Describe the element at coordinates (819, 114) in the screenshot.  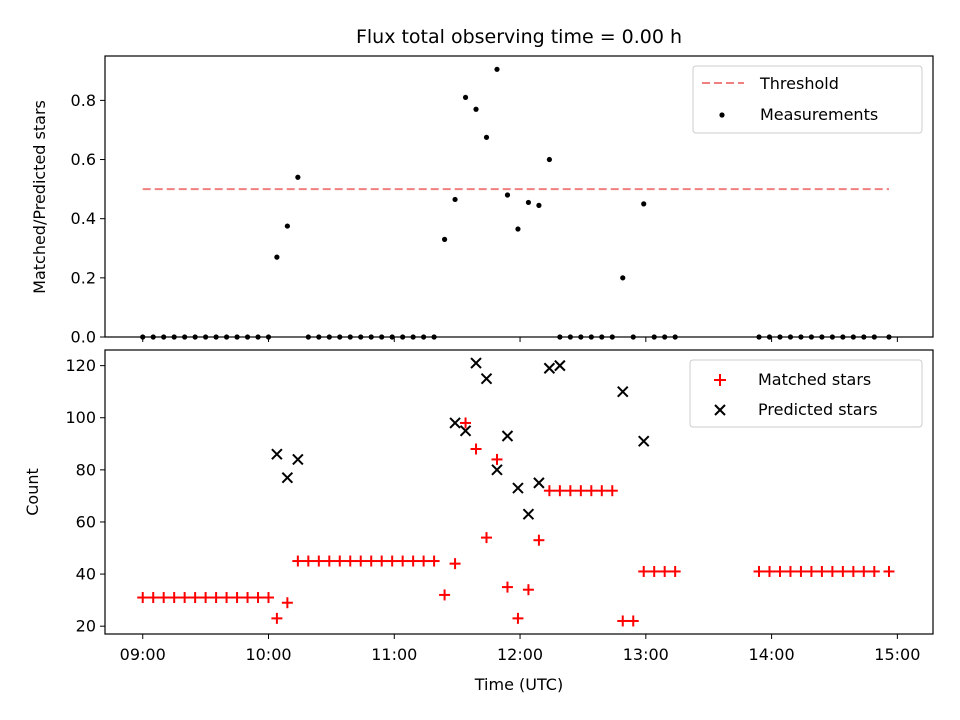
I see `legend-measurements-label: Measurements` at that location.